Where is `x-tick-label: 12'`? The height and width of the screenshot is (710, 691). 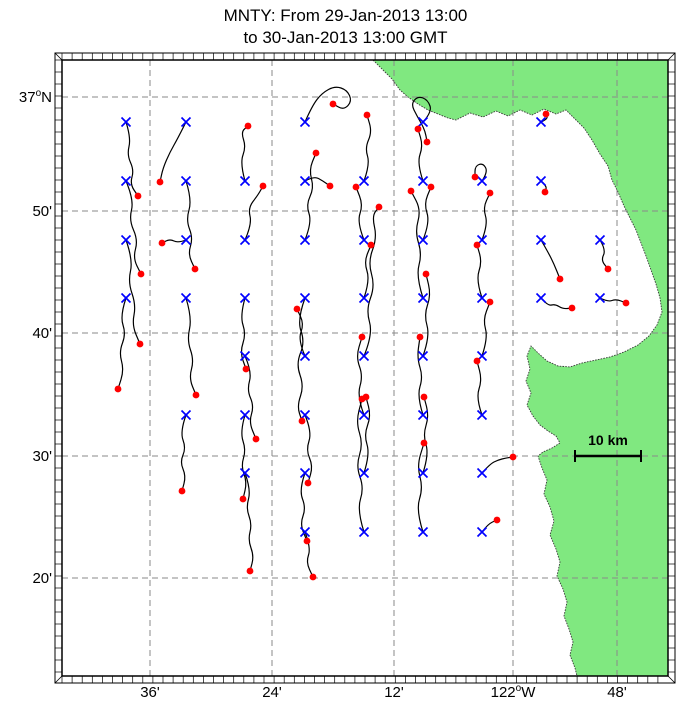
x-tick-label: 12' is located at coordinates (394, 692).